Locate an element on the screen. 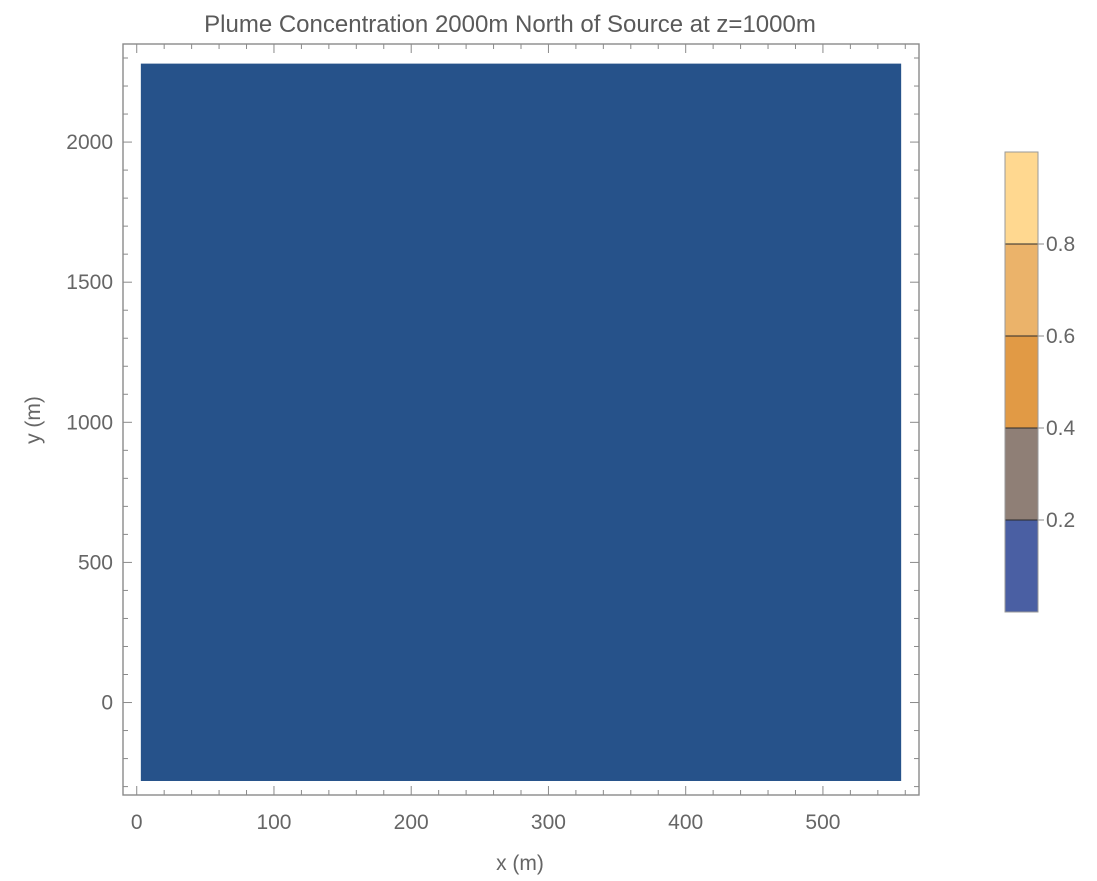 The image size is (1097, 881). y-tick-label: 0 is located at coordinates (107, 703).